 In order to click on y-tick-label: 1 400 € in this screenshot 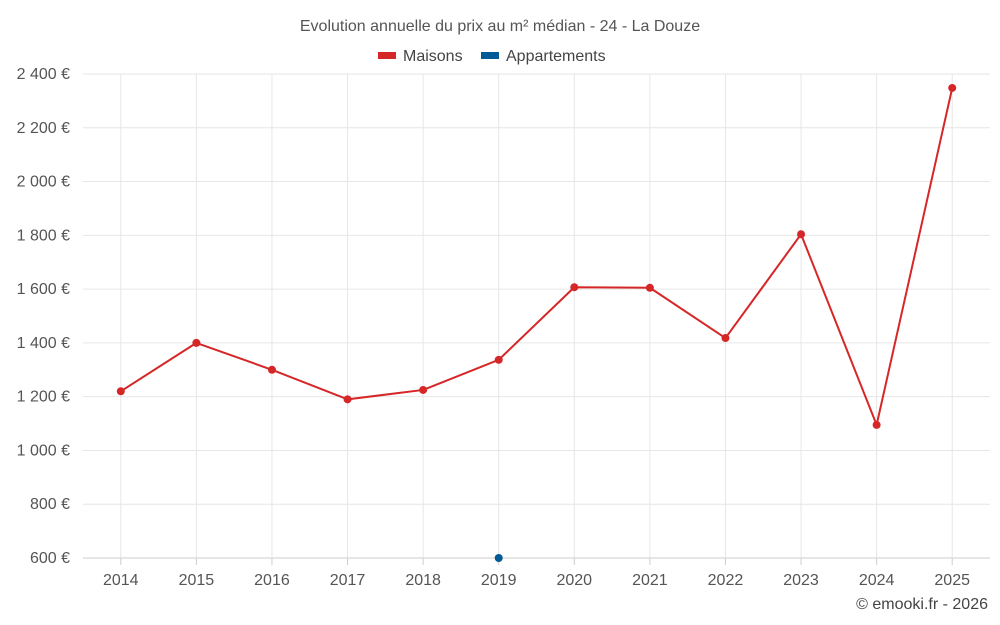, I will do `click(43, 343)`.